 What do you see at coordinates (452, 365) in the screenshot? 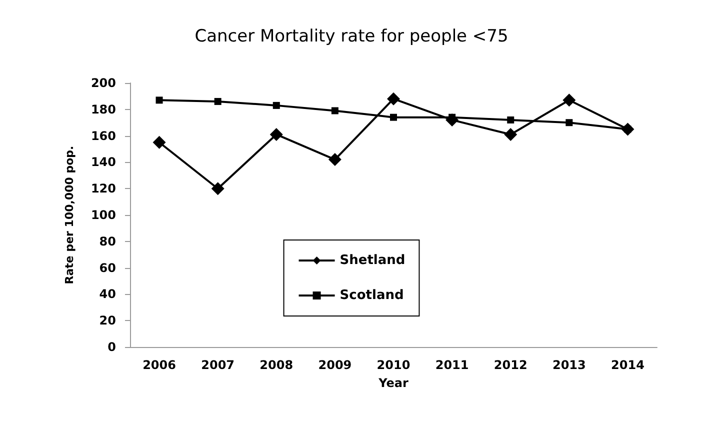
I see `x-tick-label: 2011` at bounding box center [452, 365].